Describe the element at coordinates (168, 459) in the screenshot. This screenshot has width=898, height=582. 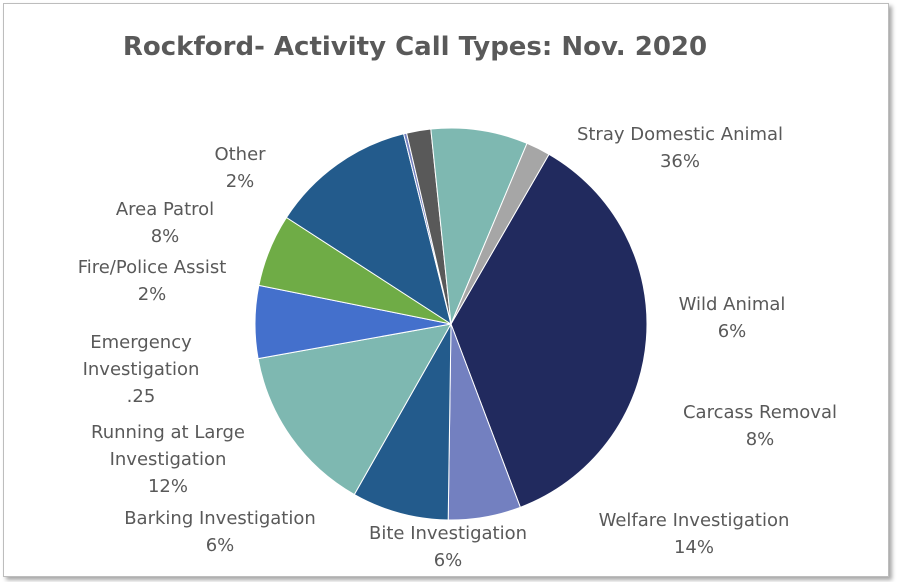
I see `slice-label-running-at-large-investigation: Running at Large Investigation 12%` at that location.